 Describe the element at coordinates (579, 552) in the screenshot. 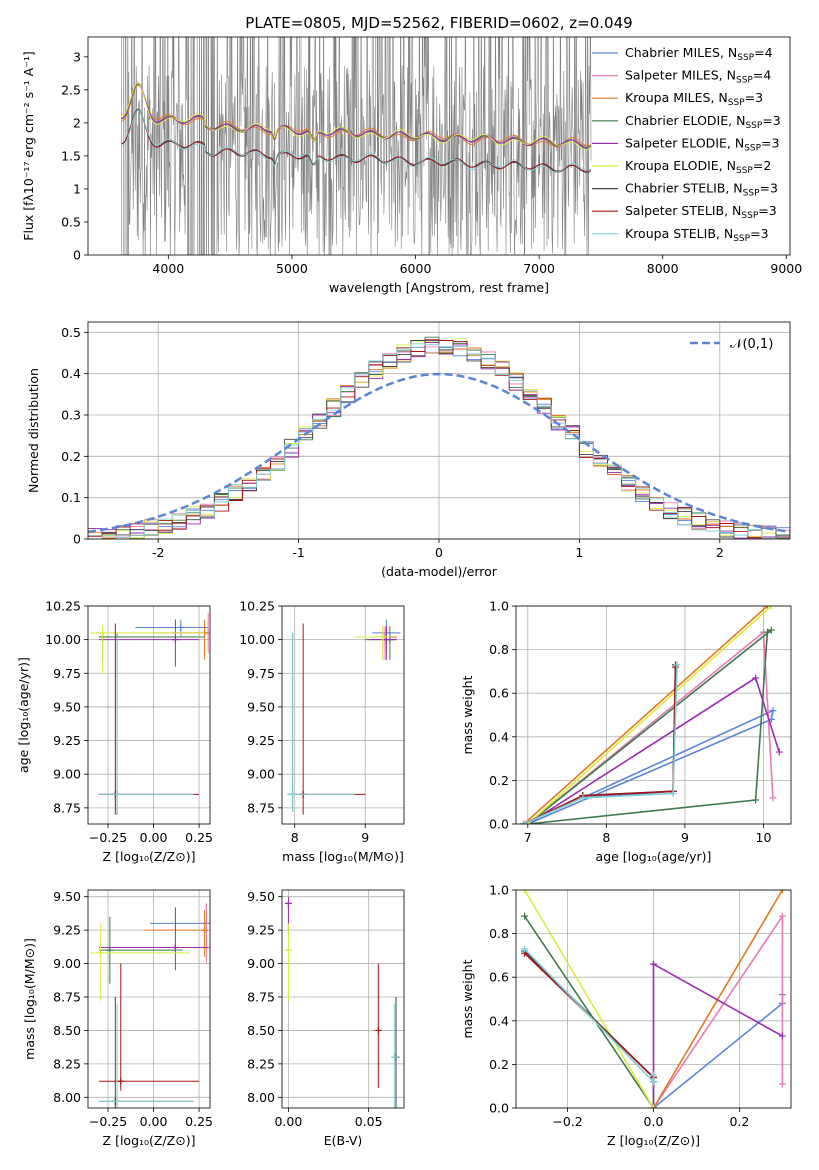

I see `x-tick-label: 1` at that location.